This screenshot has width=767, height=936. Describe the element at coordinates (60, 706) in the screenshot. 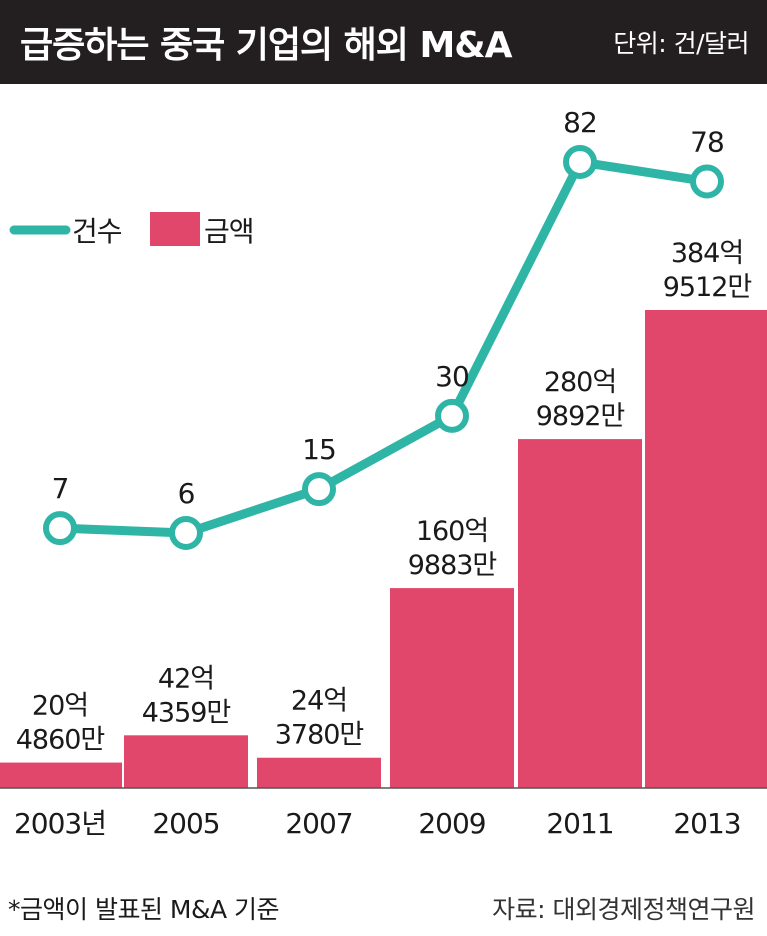

I see `bar-value-label: 20억` at that location.